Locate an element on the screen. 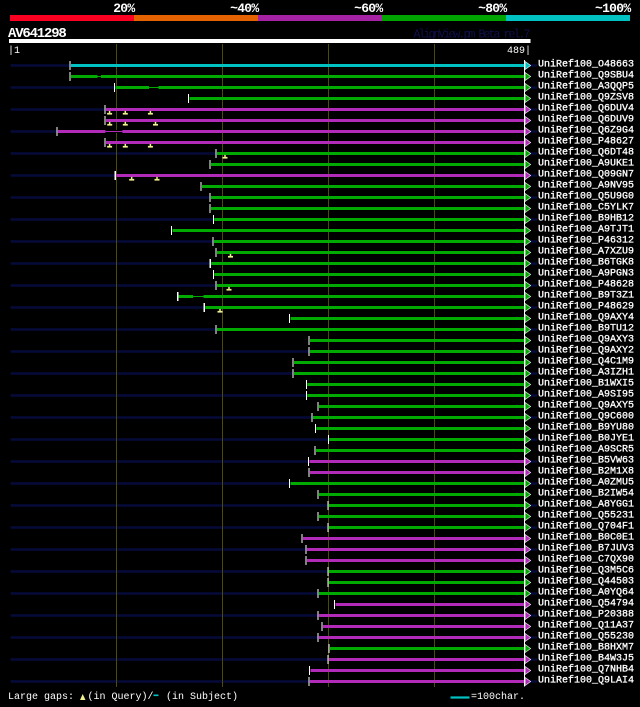 Image resolution: width=640 pixels, height=707 pixels. svg-text: UniRef100_Q9AXY2 is located at coordinates (586, 351).